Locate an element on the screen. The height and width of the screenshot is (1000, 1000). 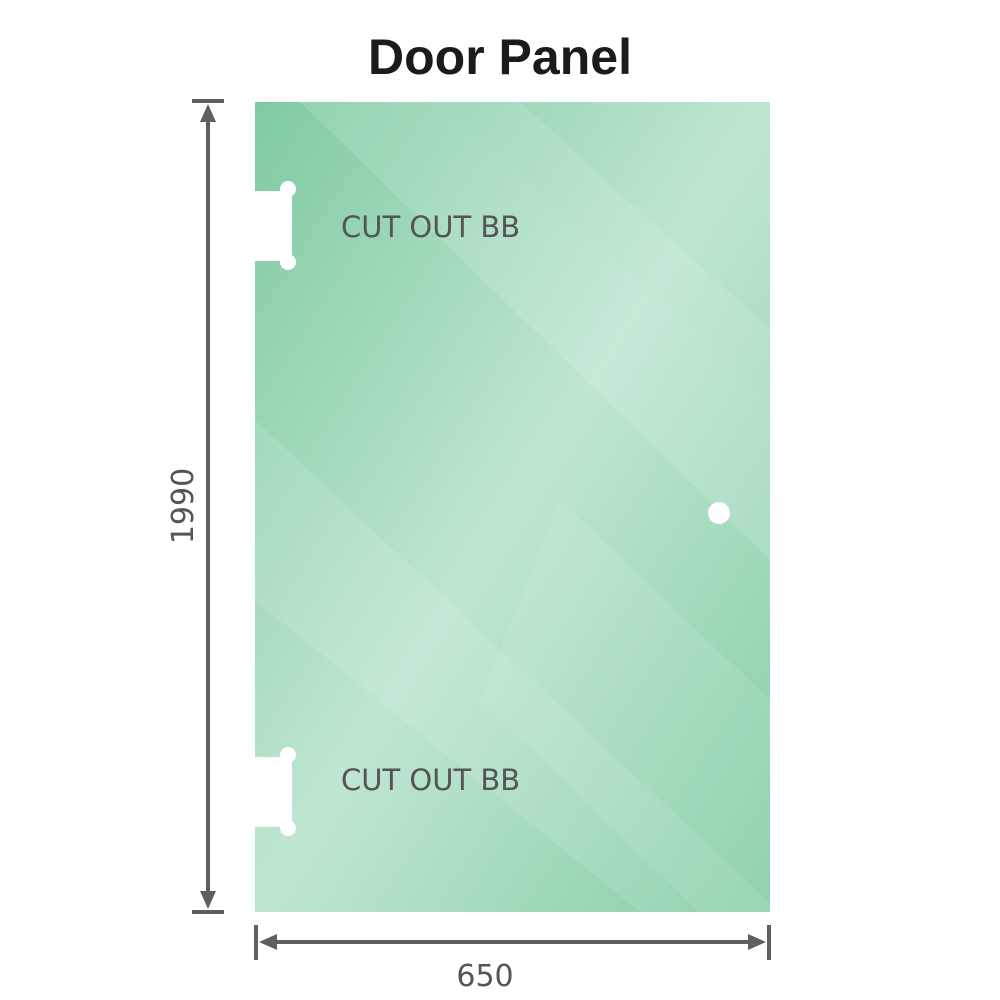
cutout-top-label: CUT OUT BB is located at coordinates (430, 227).